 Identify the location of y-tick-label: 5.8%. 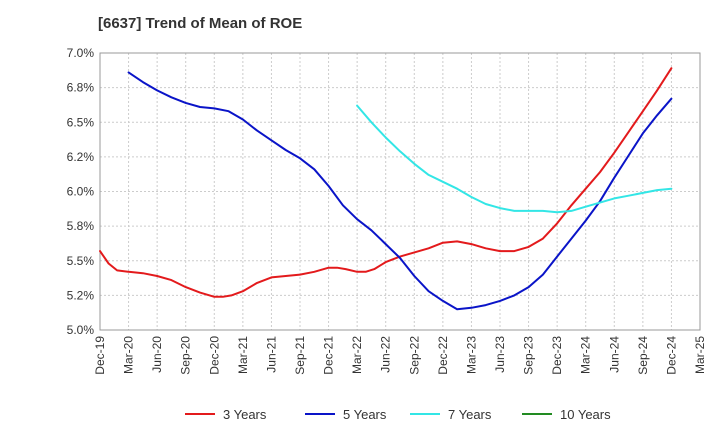
(81, 226).